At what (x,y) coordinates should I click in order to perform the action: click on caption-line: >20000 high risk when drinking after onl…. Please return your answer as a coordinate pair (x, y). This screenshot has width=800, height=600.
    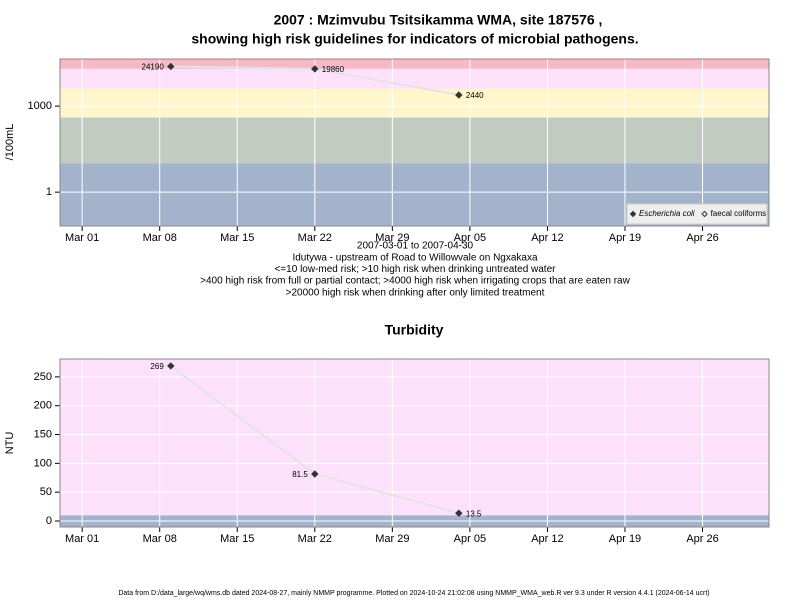
    Looking at the image, I should click on (415, 292).